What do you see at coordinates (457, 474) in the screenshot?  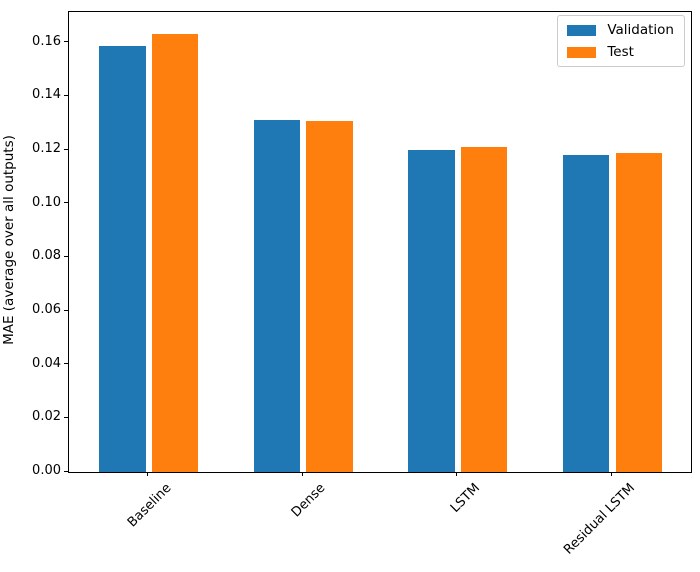 I see `x-tick-mark-lstm` at bounding box center [457, 474].